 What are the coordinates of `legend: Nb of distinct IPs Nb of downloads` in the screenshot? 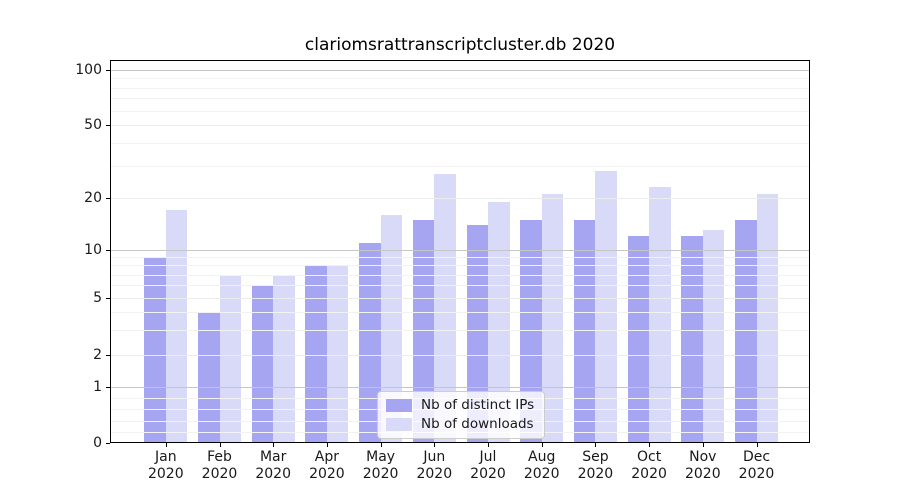 It's located at (461, 415).